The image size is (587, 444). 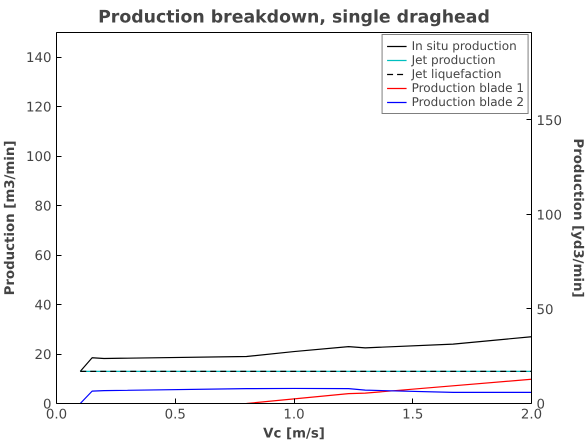 I want to click on y-tick-label: 60, so click(x=43, y=256).